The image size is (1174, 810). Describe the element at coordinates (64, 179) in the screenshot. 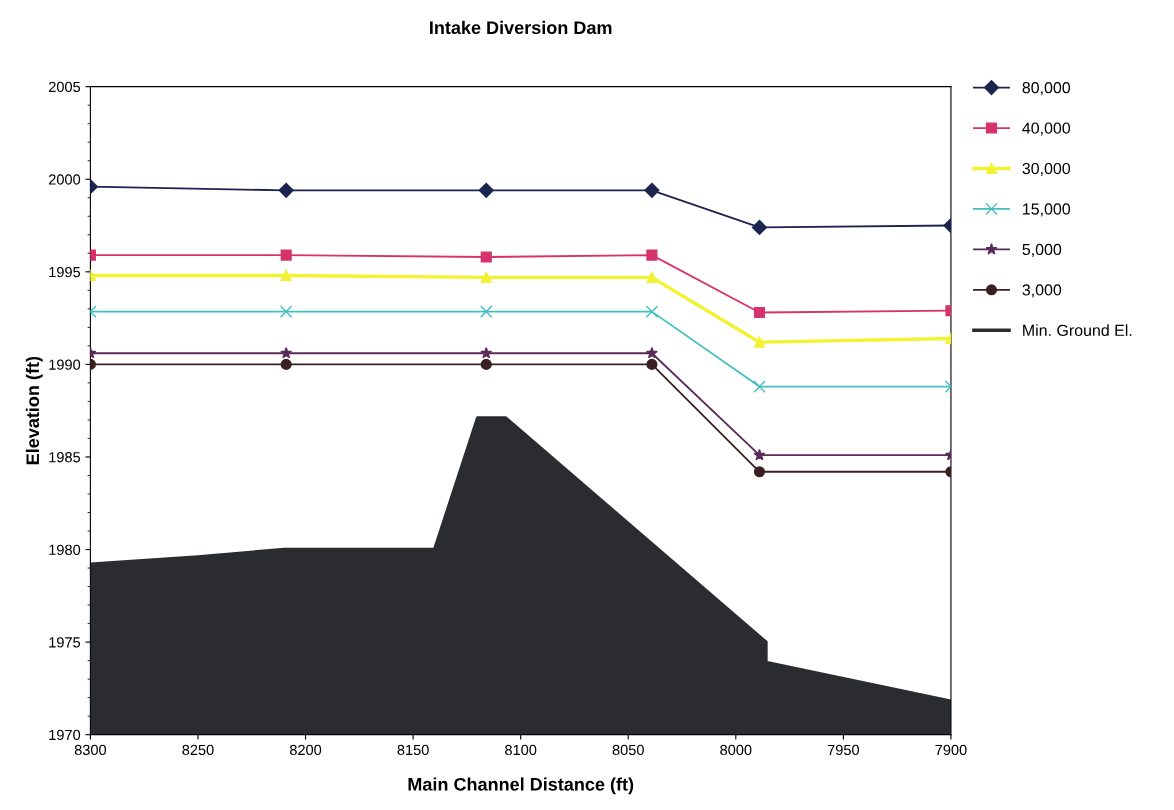

I see `y-tick-label: 2000` at that location.